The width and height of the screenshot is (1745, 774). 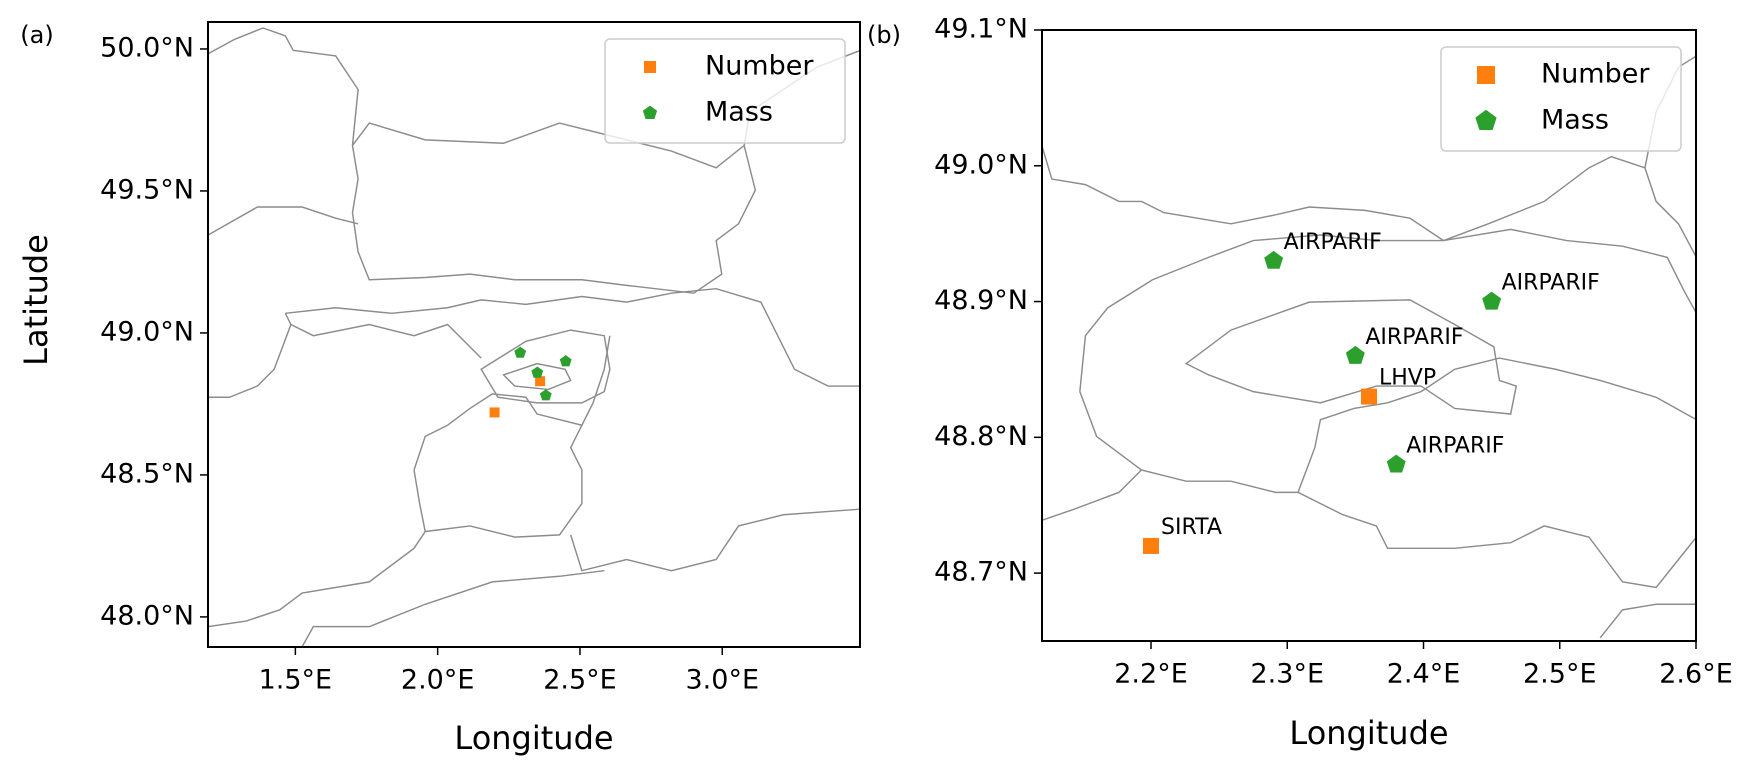 What do you see at coordinates (1151, 674) in the screenshot?
I see `x-tick-label: 2.2°E` at bounding box center [1151, 674].